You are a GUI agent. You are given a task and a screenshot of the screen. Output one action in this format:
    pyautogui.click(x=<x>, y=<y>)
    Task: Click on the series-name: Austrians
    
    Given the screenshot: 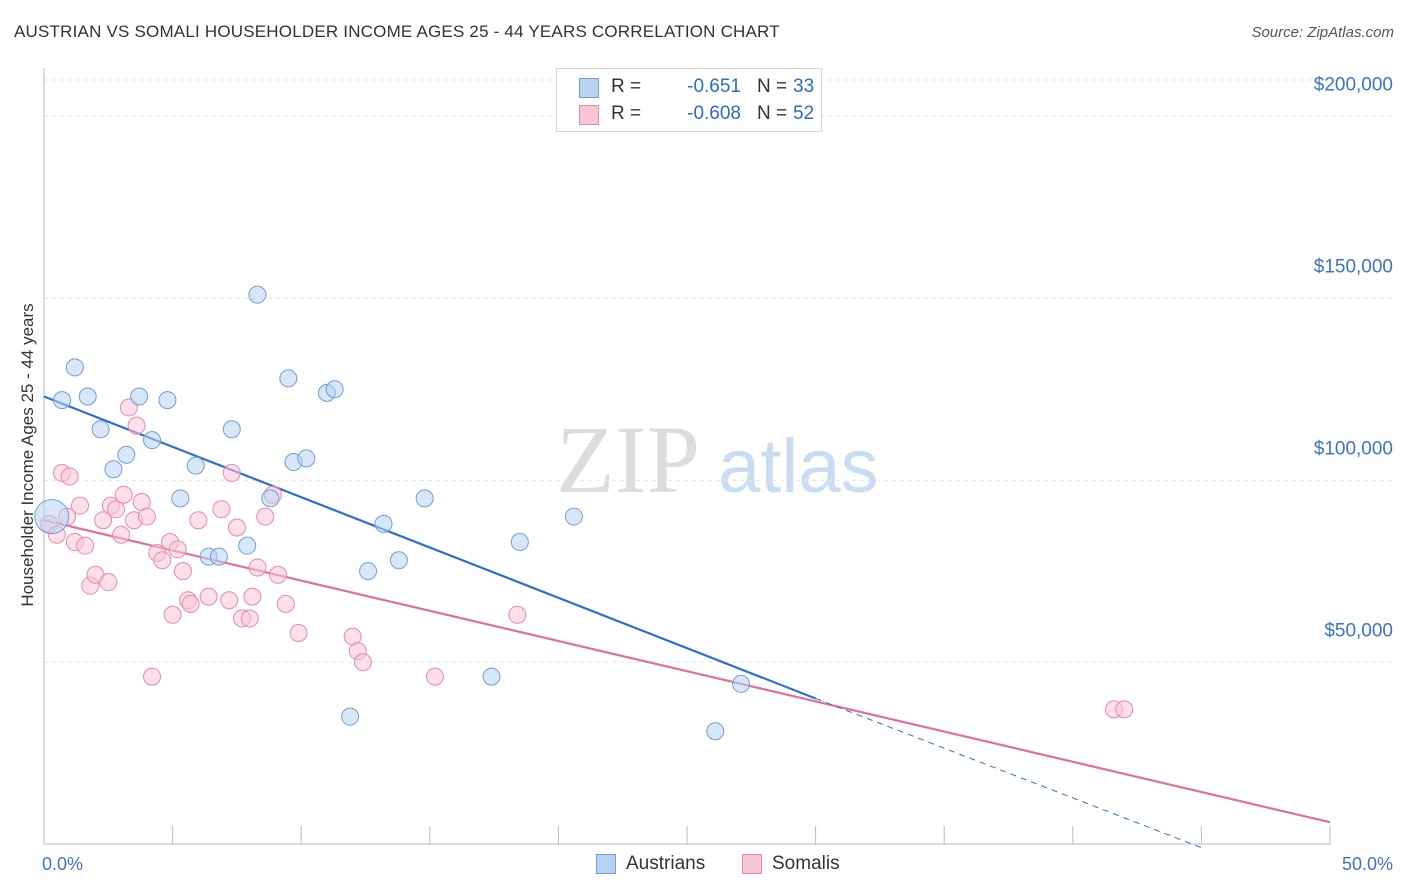 What is the action you would take?
    pyautogui.click(x=666, y=863)
    